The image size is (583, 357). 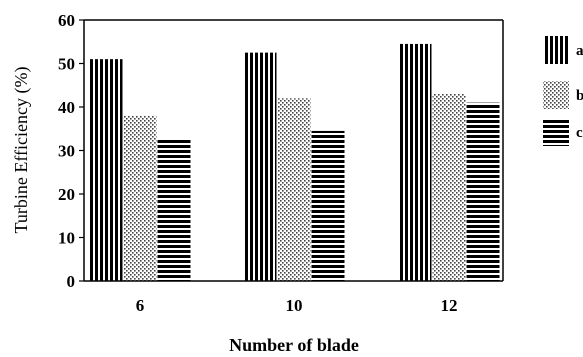 What do you see at coordinates (66, 107) in the screenshot?
I see `y-tick-label: 40` at bounding box center [66, 107].